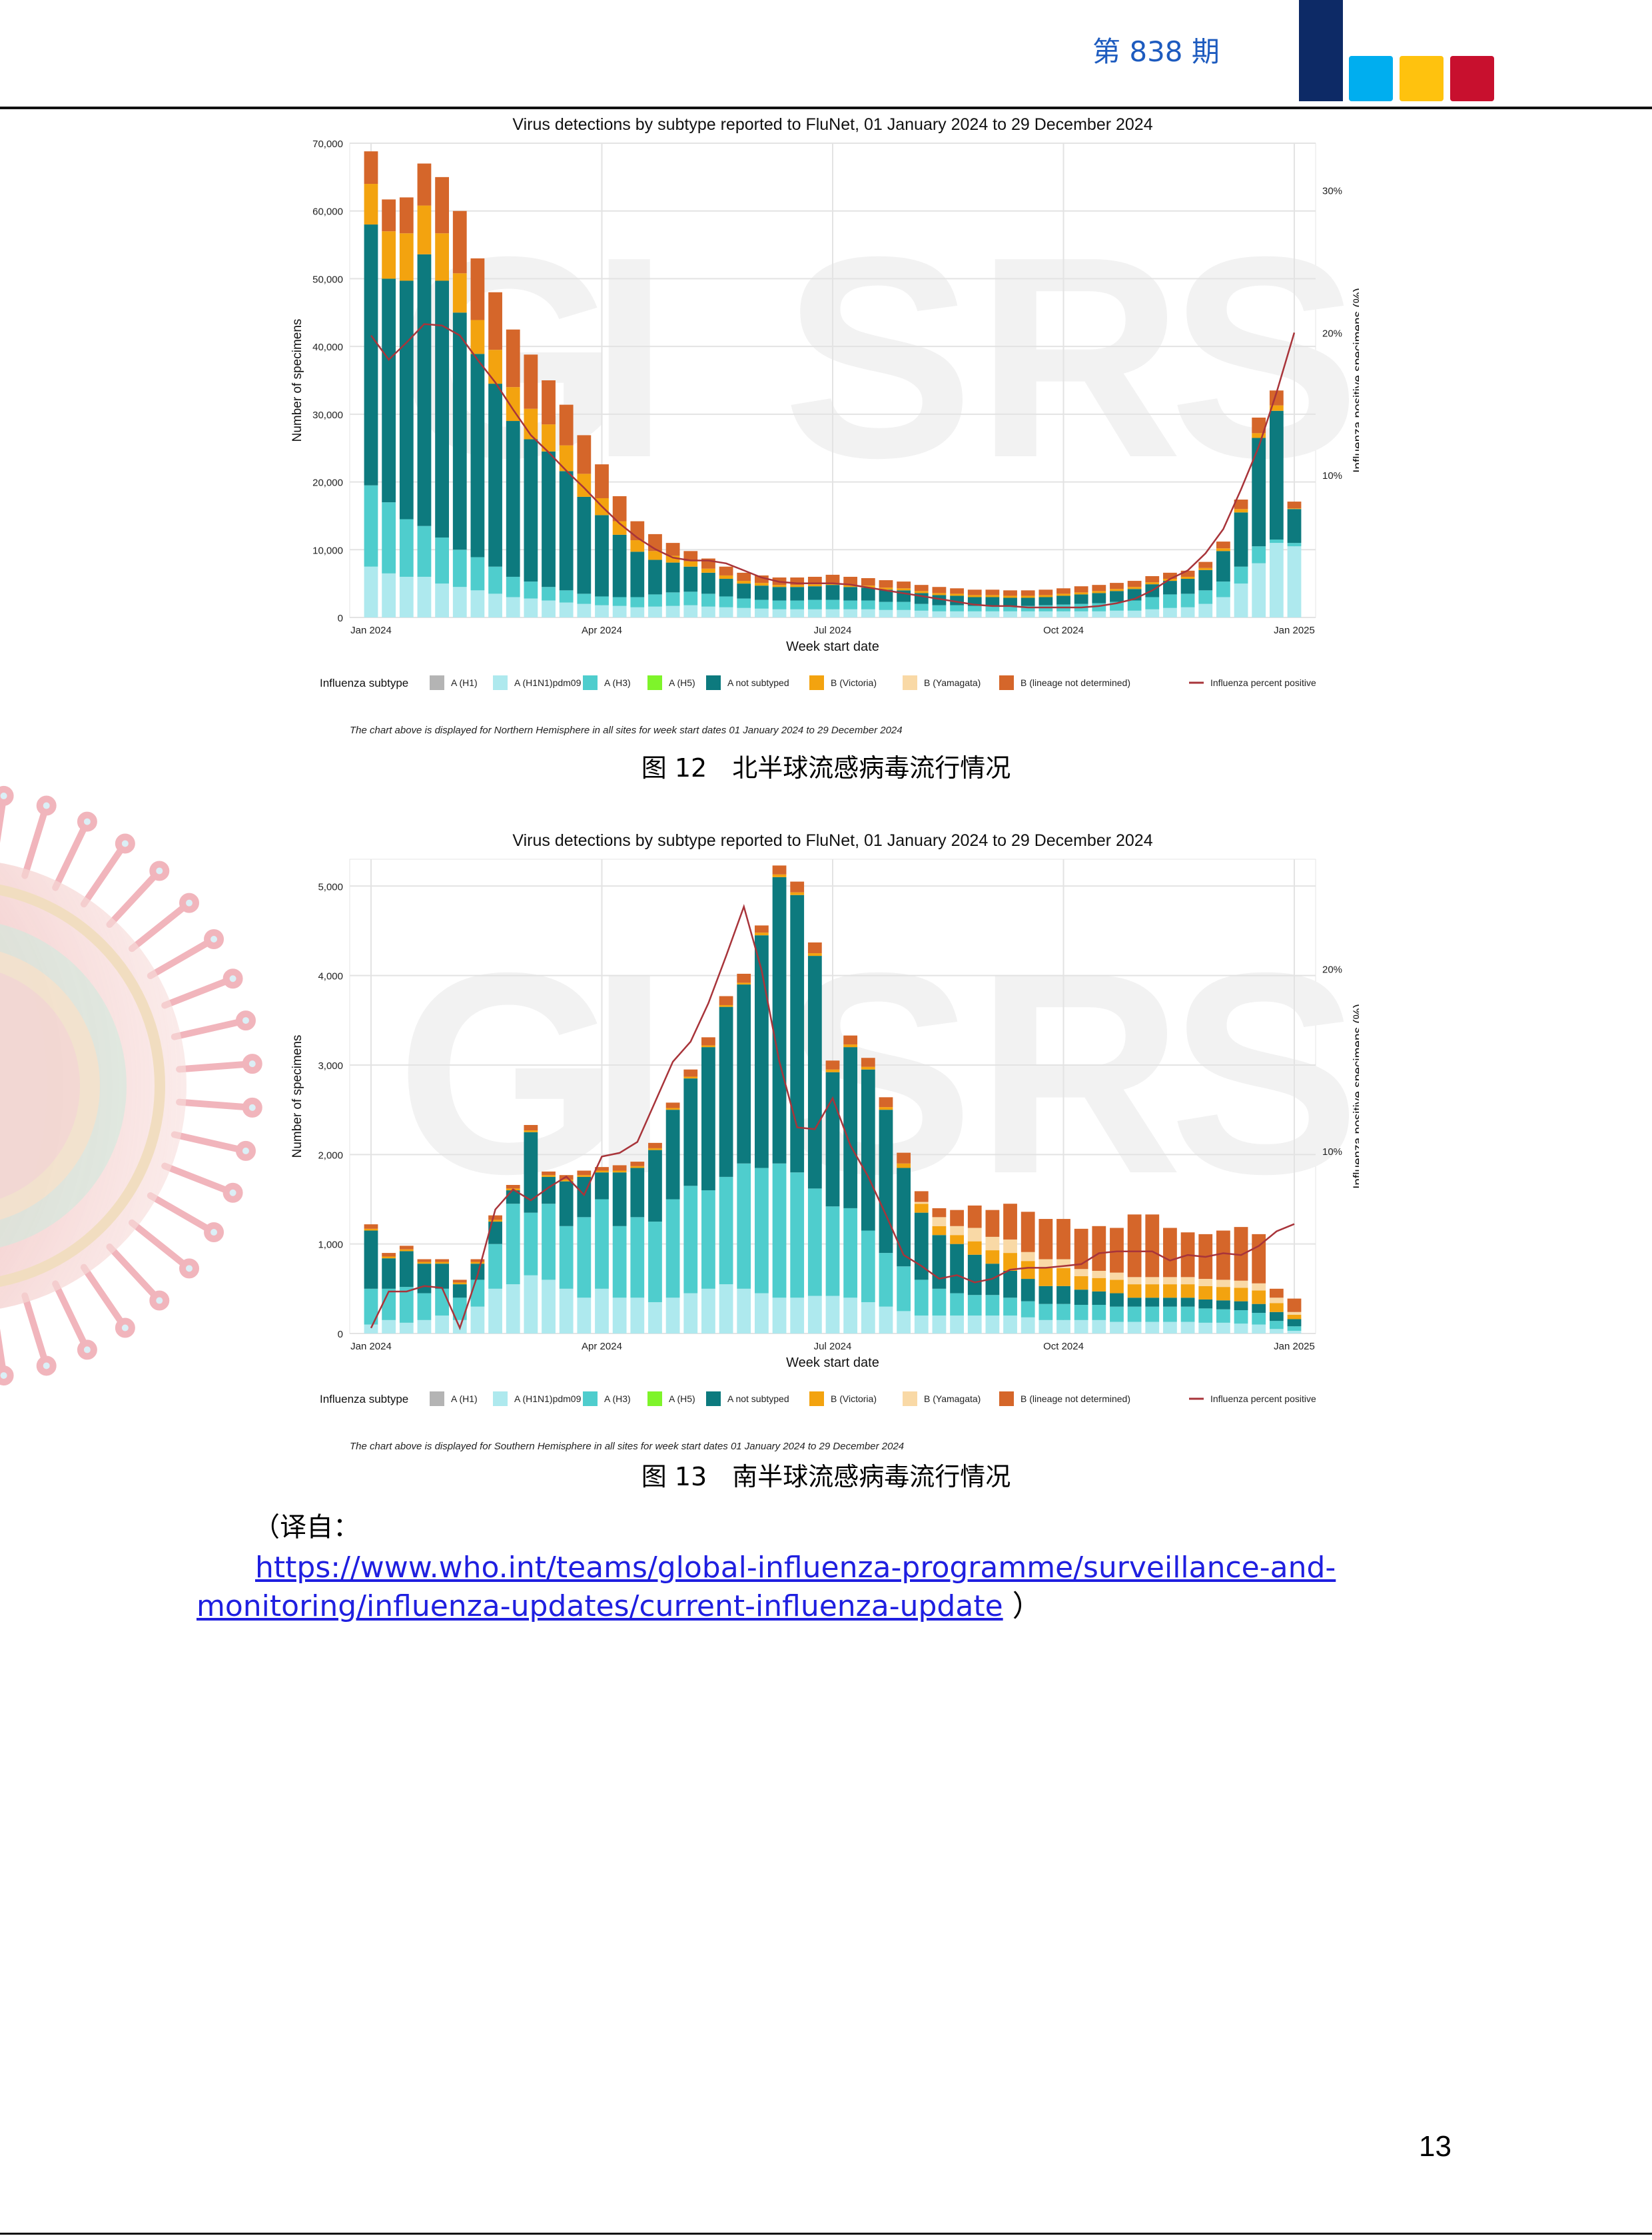 The width and height of the screenshot is (1652, 2240). Describe the element at coordinates (1422, 78) in the screenshot. I see `logo-yellow-block` at that location.